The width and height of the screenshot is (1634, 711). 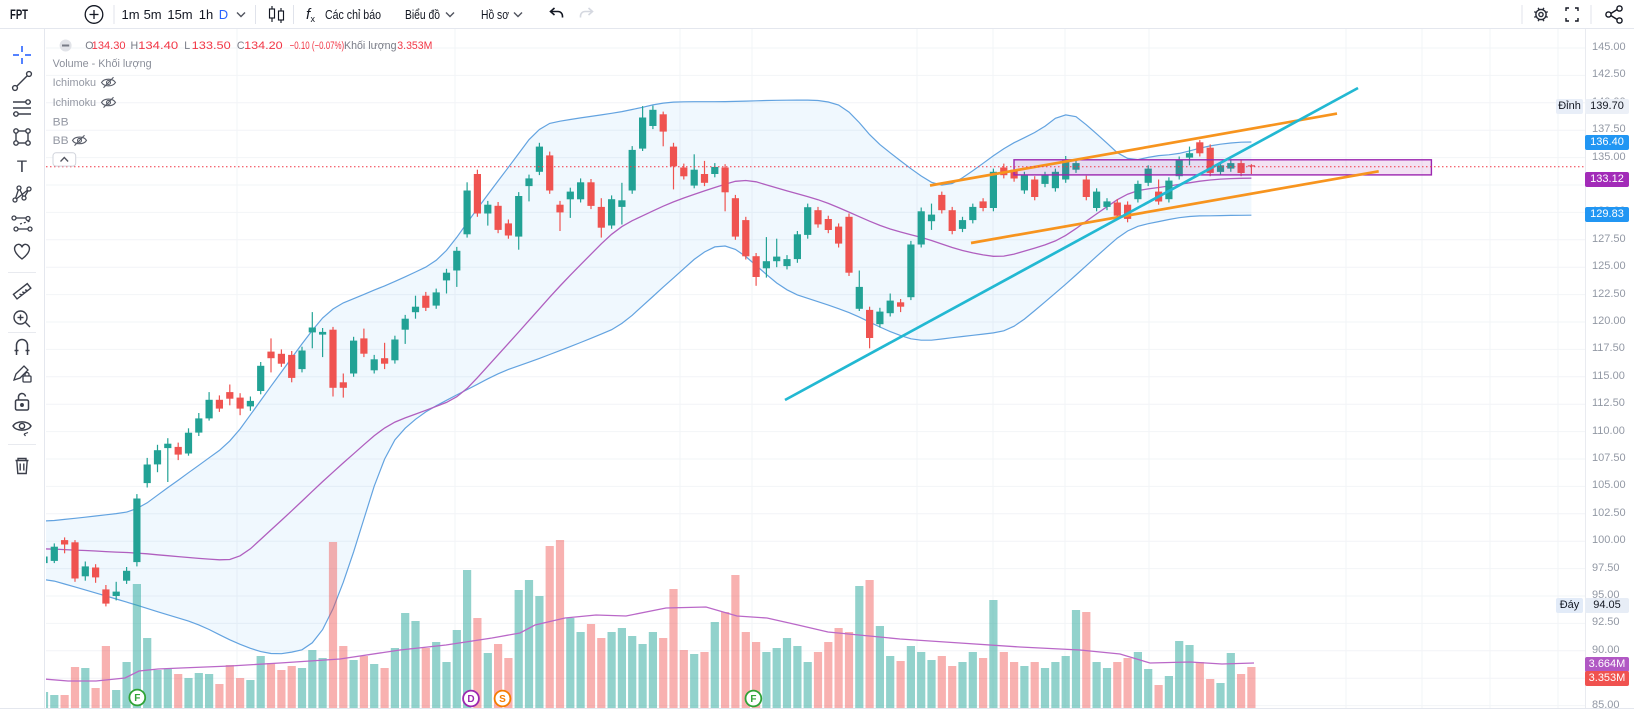 What do you see at coordinates (309, 14) in the screenshot?
I see `svg-text: f` at bounding box center [309, 14].